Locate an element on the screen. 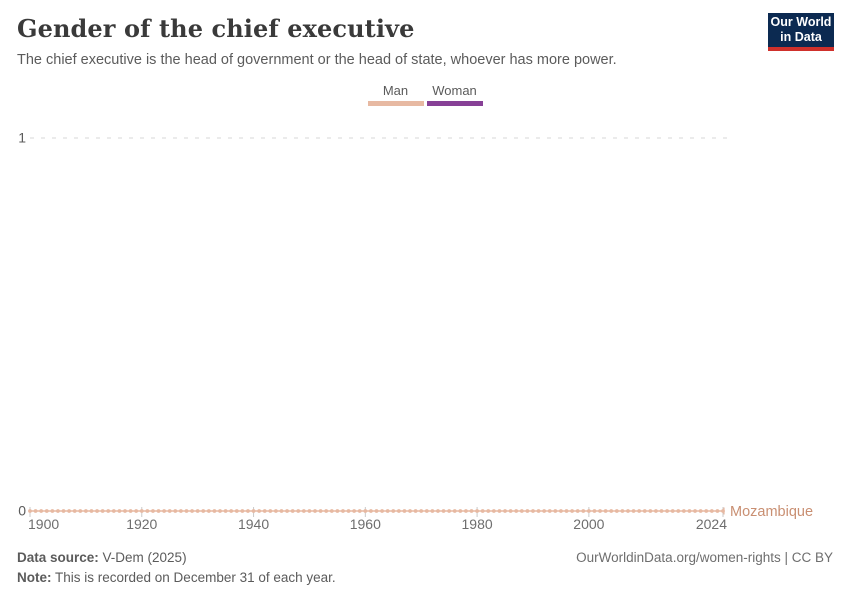 This screenshot has height=600, width=850. x-tick-label: 1920 is located at coordinates (141, 524).